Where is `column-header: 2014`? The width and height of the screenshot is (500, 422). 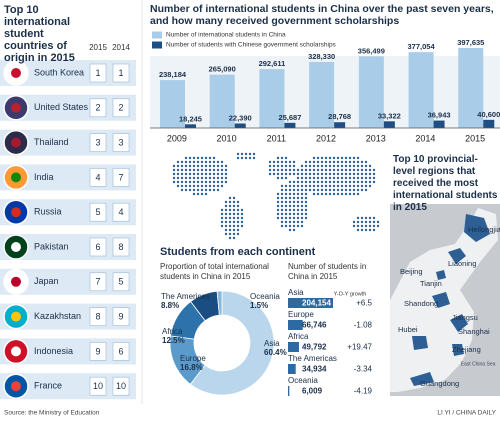
column-header: 2014 is located at coordinates (121, 47).